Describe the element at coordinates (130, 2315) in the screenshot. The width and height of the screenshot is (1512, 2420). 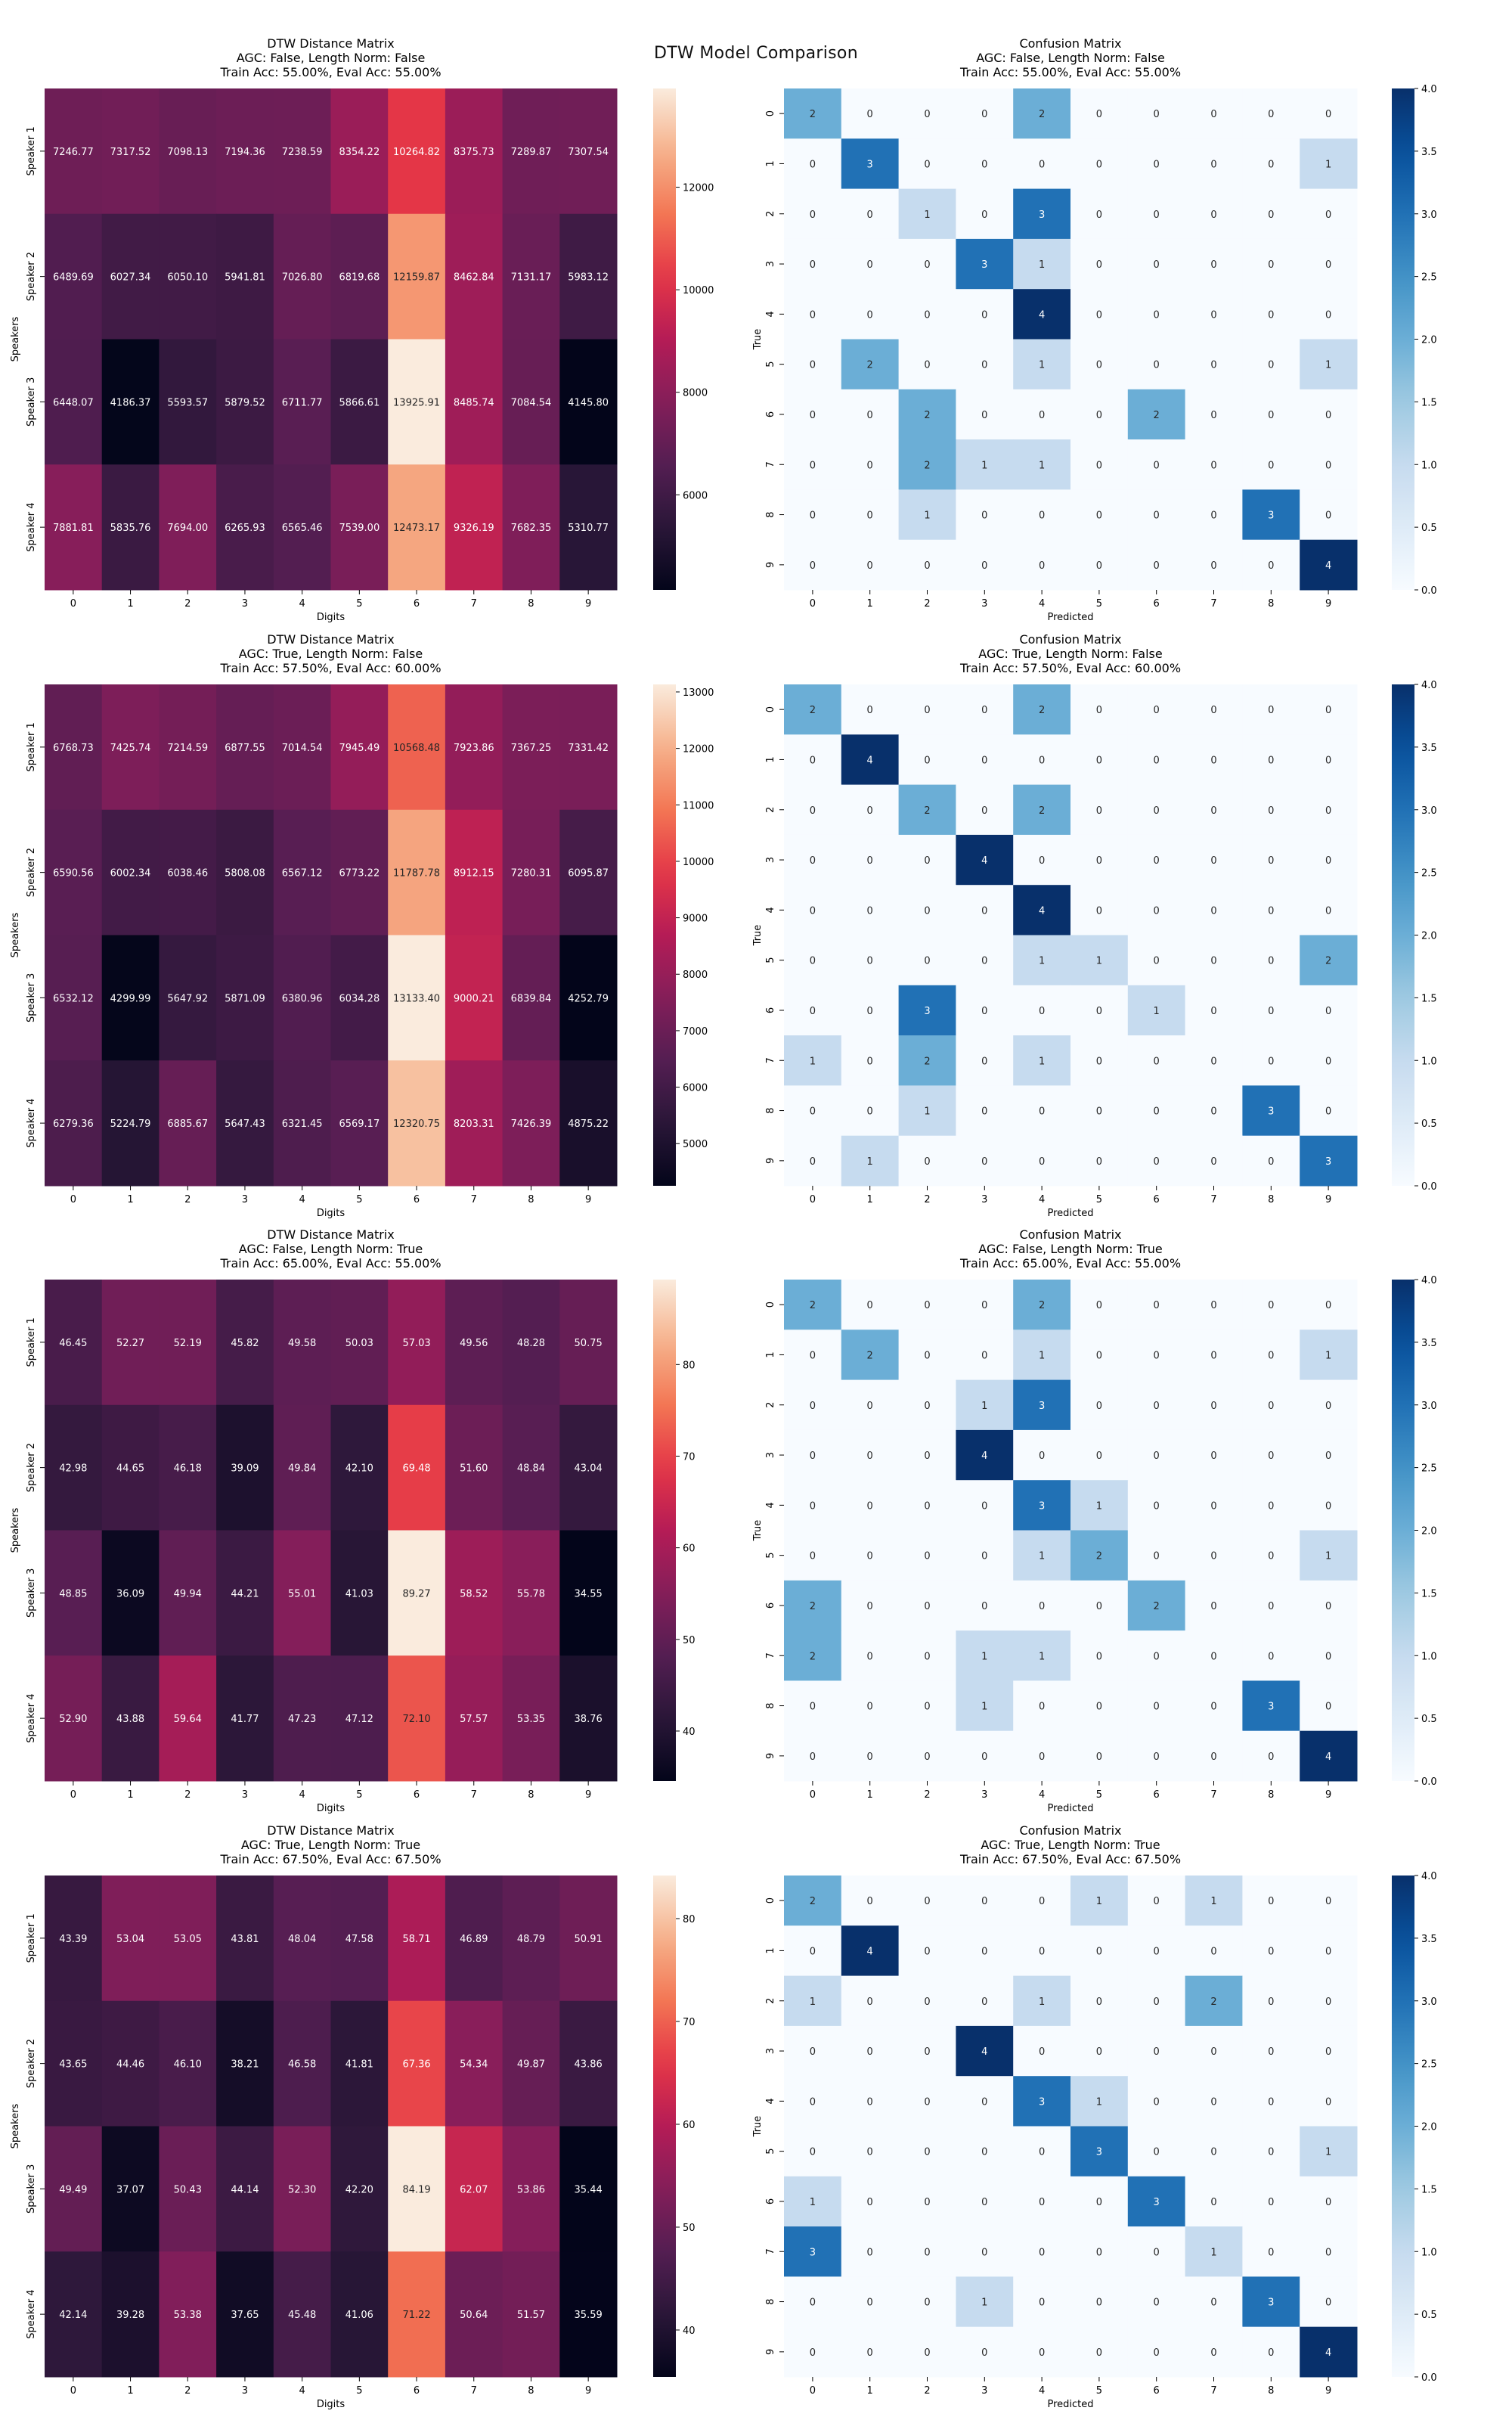
I see `cell-label: 39.28` at that location.